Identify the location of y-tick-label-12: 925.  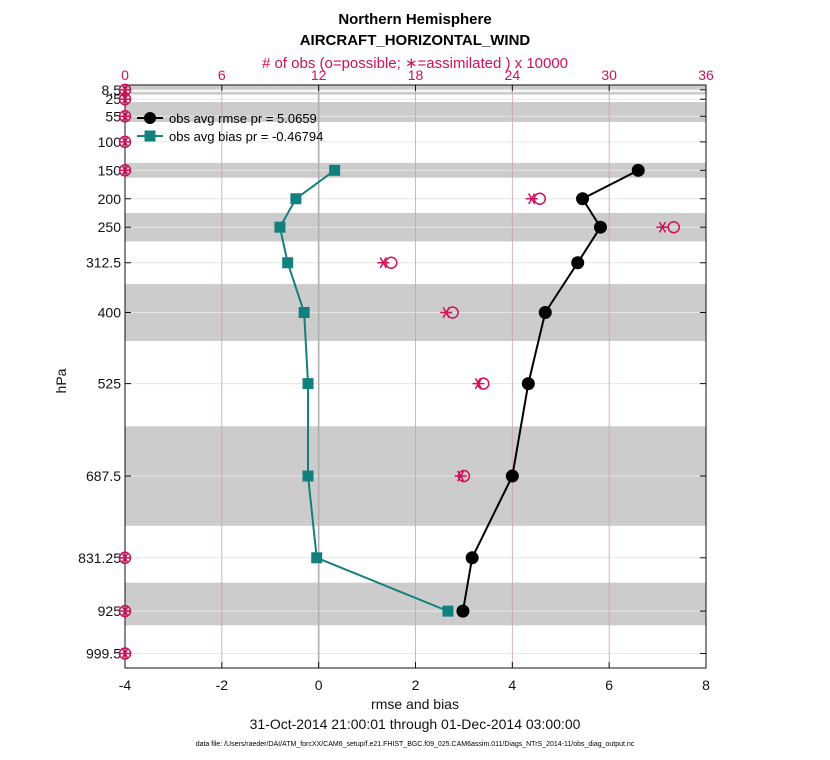
(110, 611).